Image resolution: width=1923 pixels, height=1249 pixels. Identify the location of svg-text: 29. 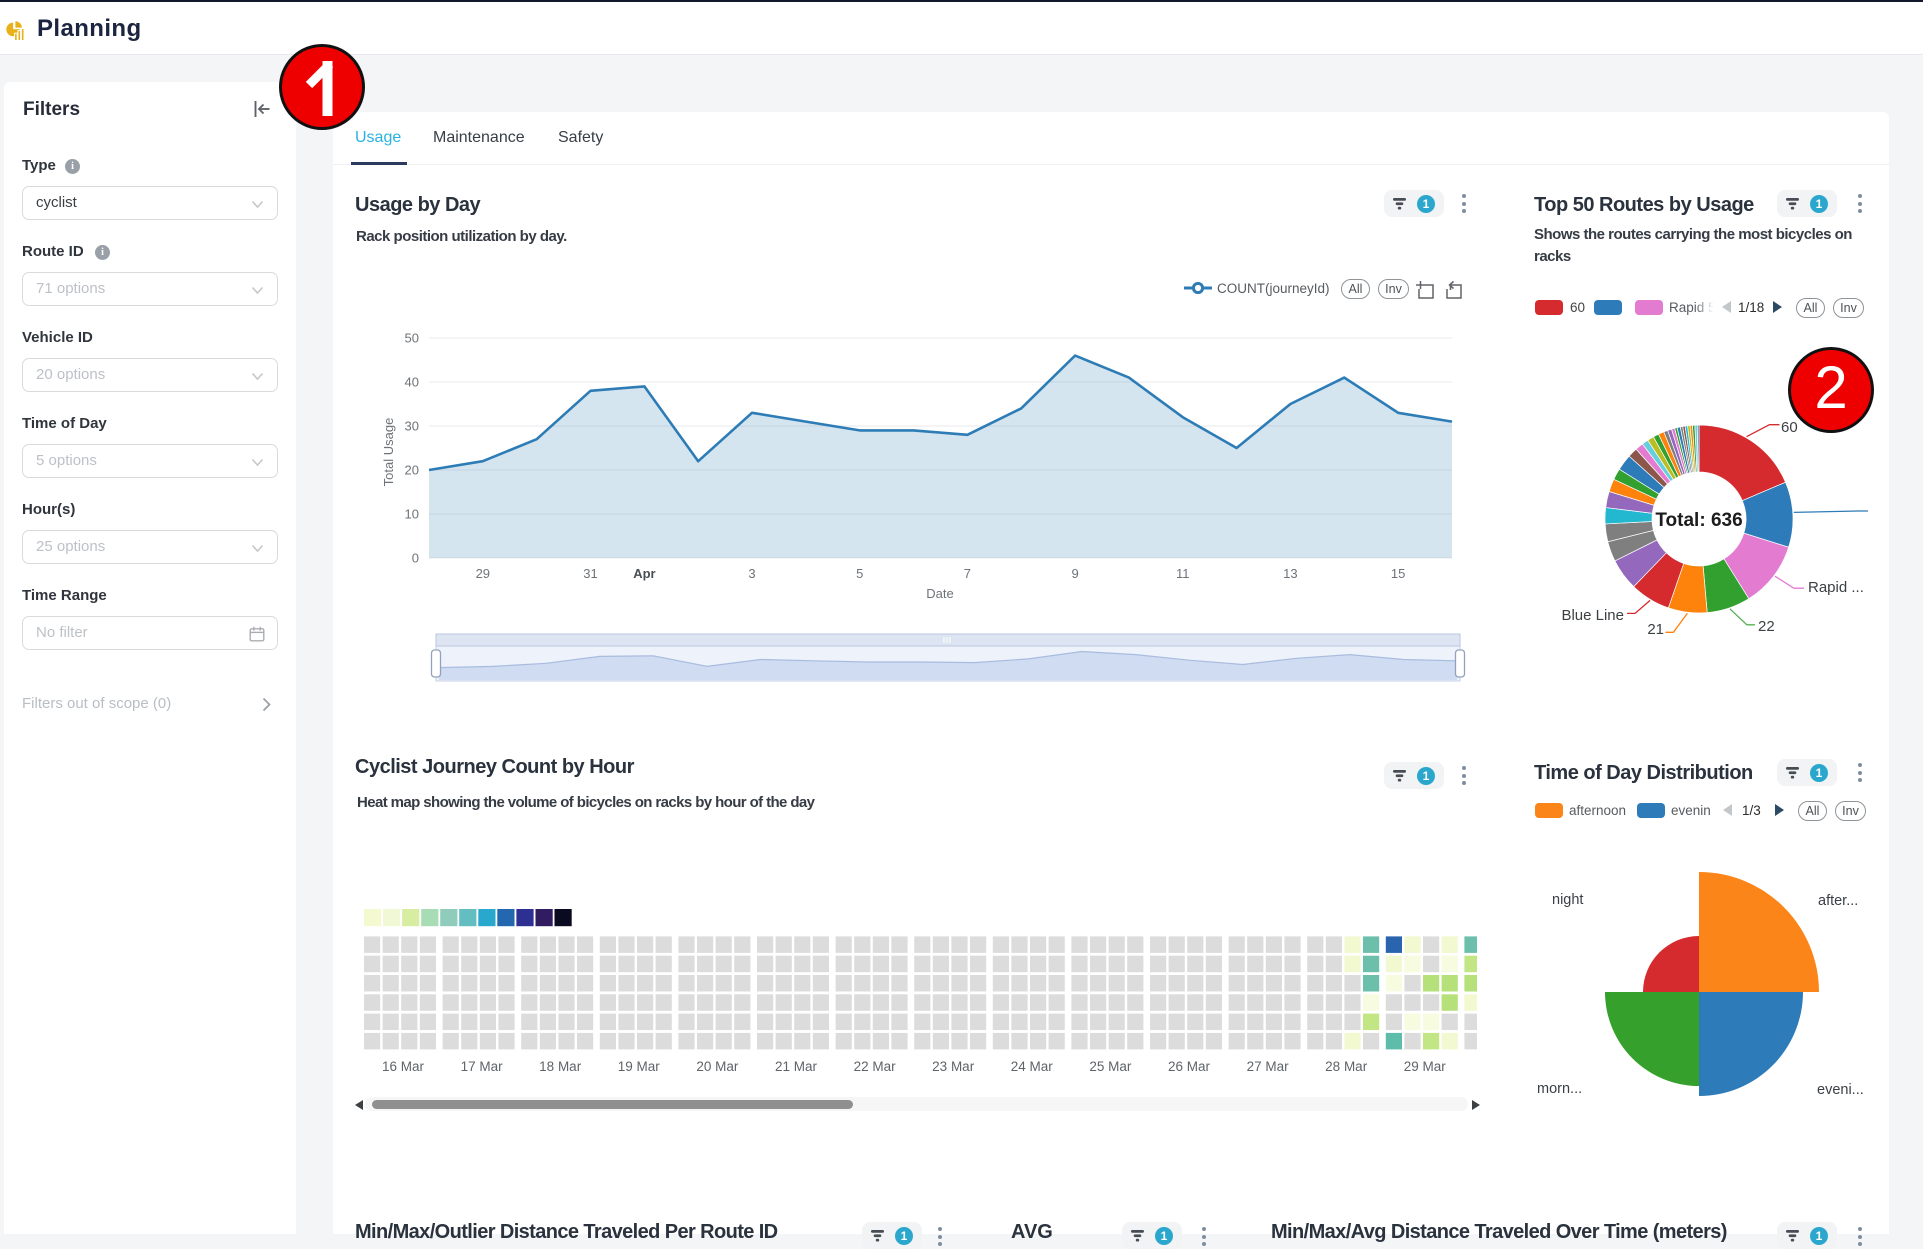
(483, 573).